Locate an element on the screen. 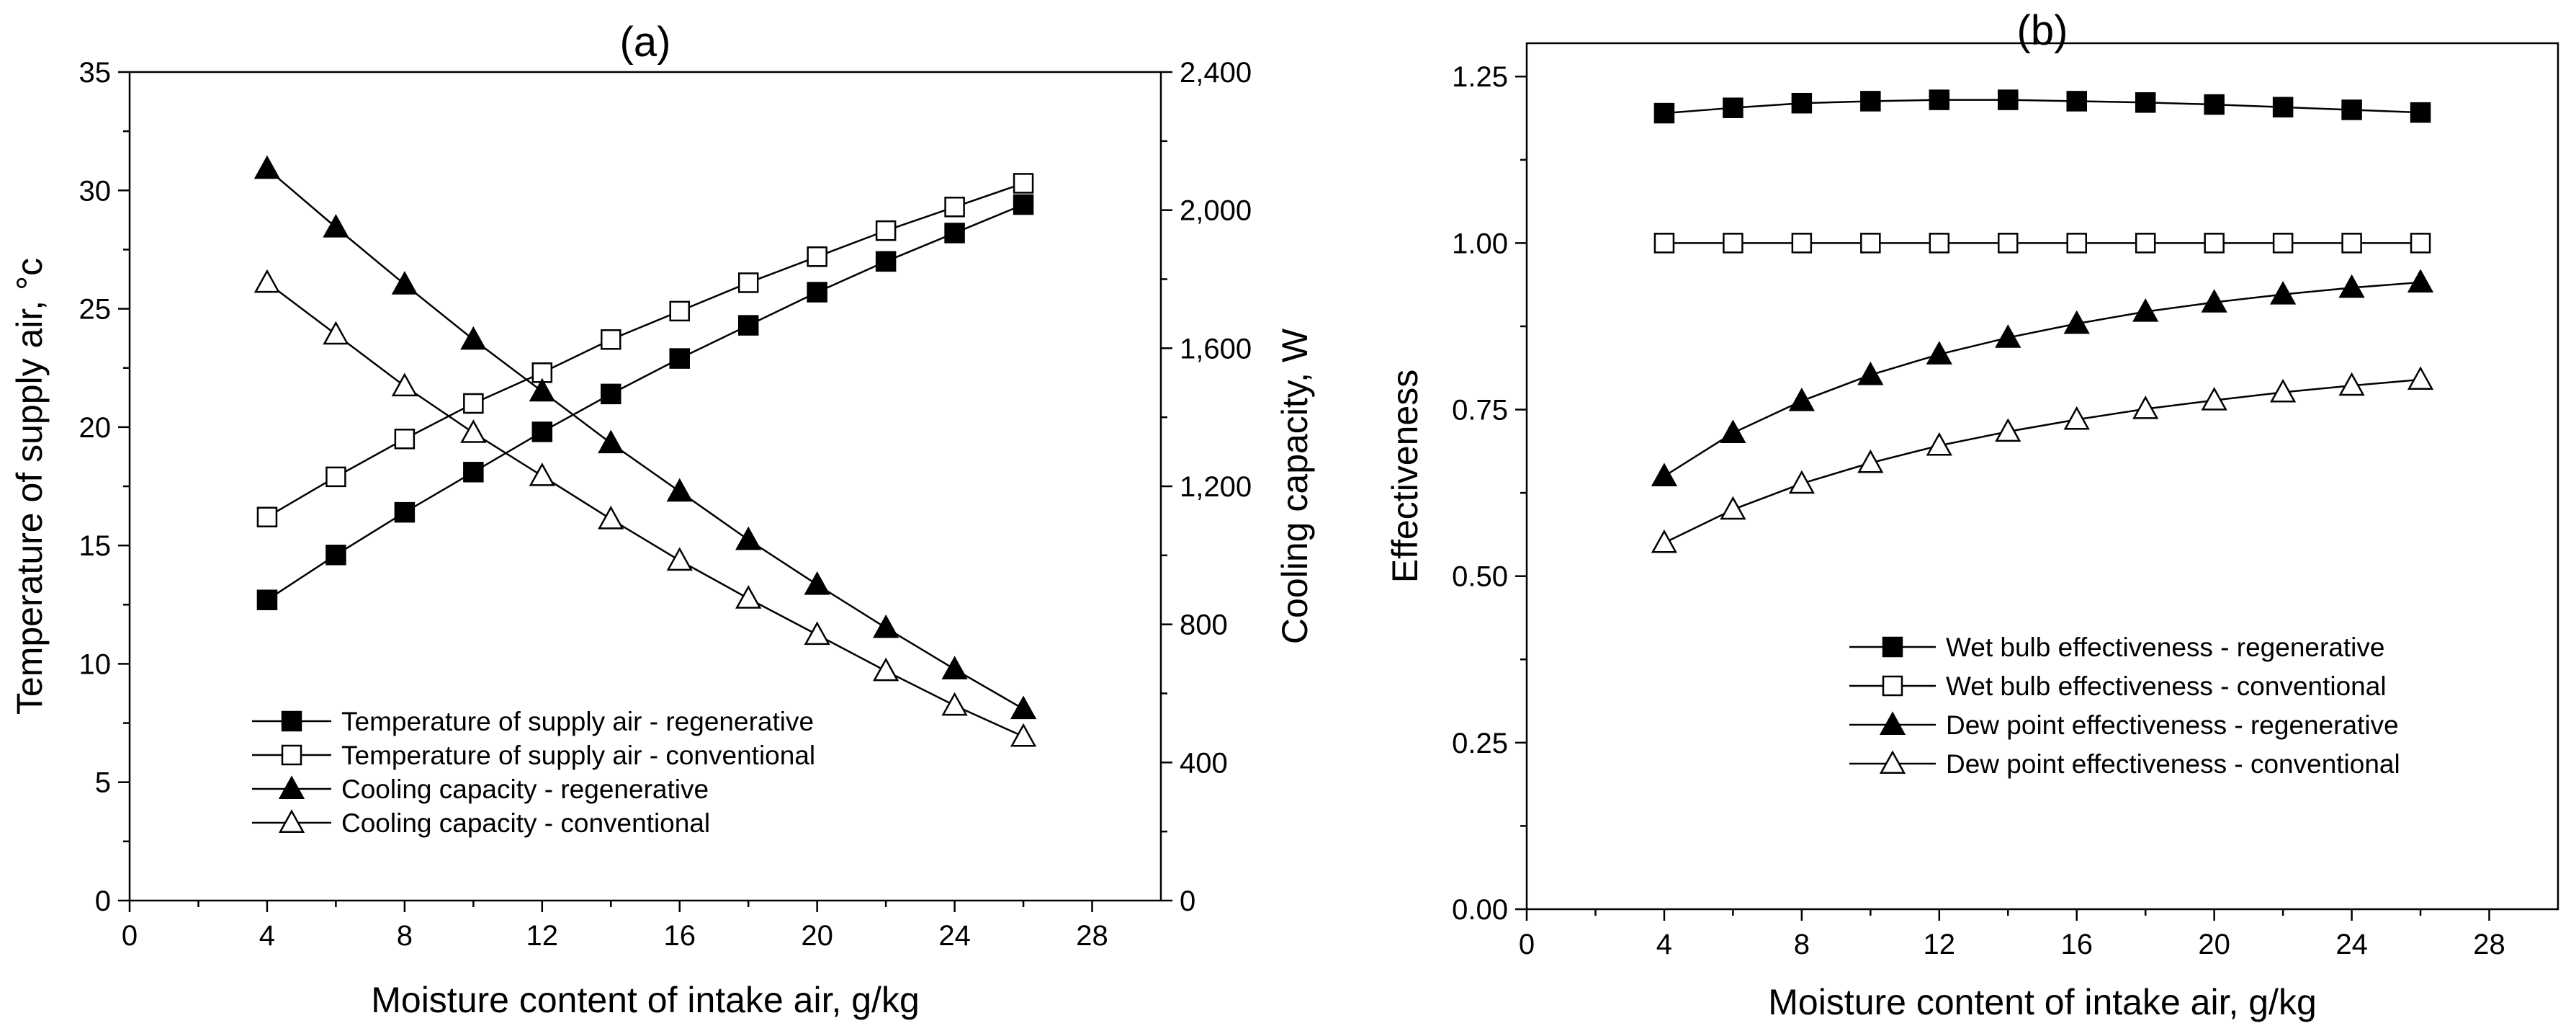 Image resolution: width=2576 pixels, height=1036 pixels. x-axis-title: Moisture content of intake air, g/kg is located at coordinates (645, 1000).